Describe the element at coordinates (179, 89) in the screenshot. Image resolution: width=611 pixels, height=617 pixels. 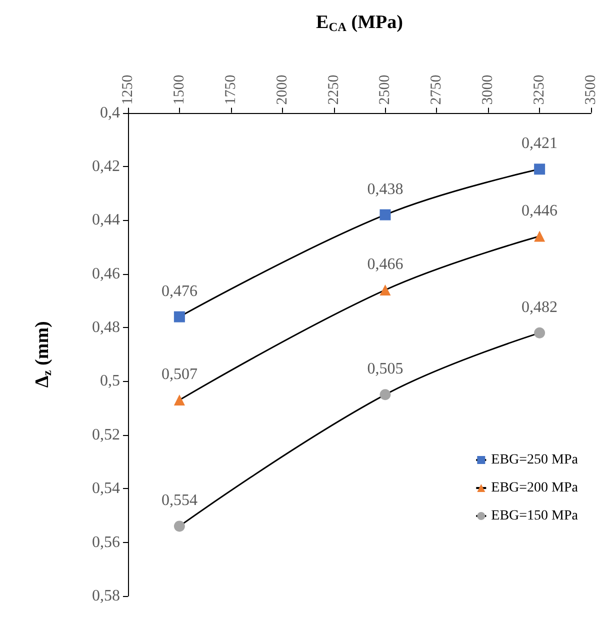
I see `x-tick-label: 1500` at that location.